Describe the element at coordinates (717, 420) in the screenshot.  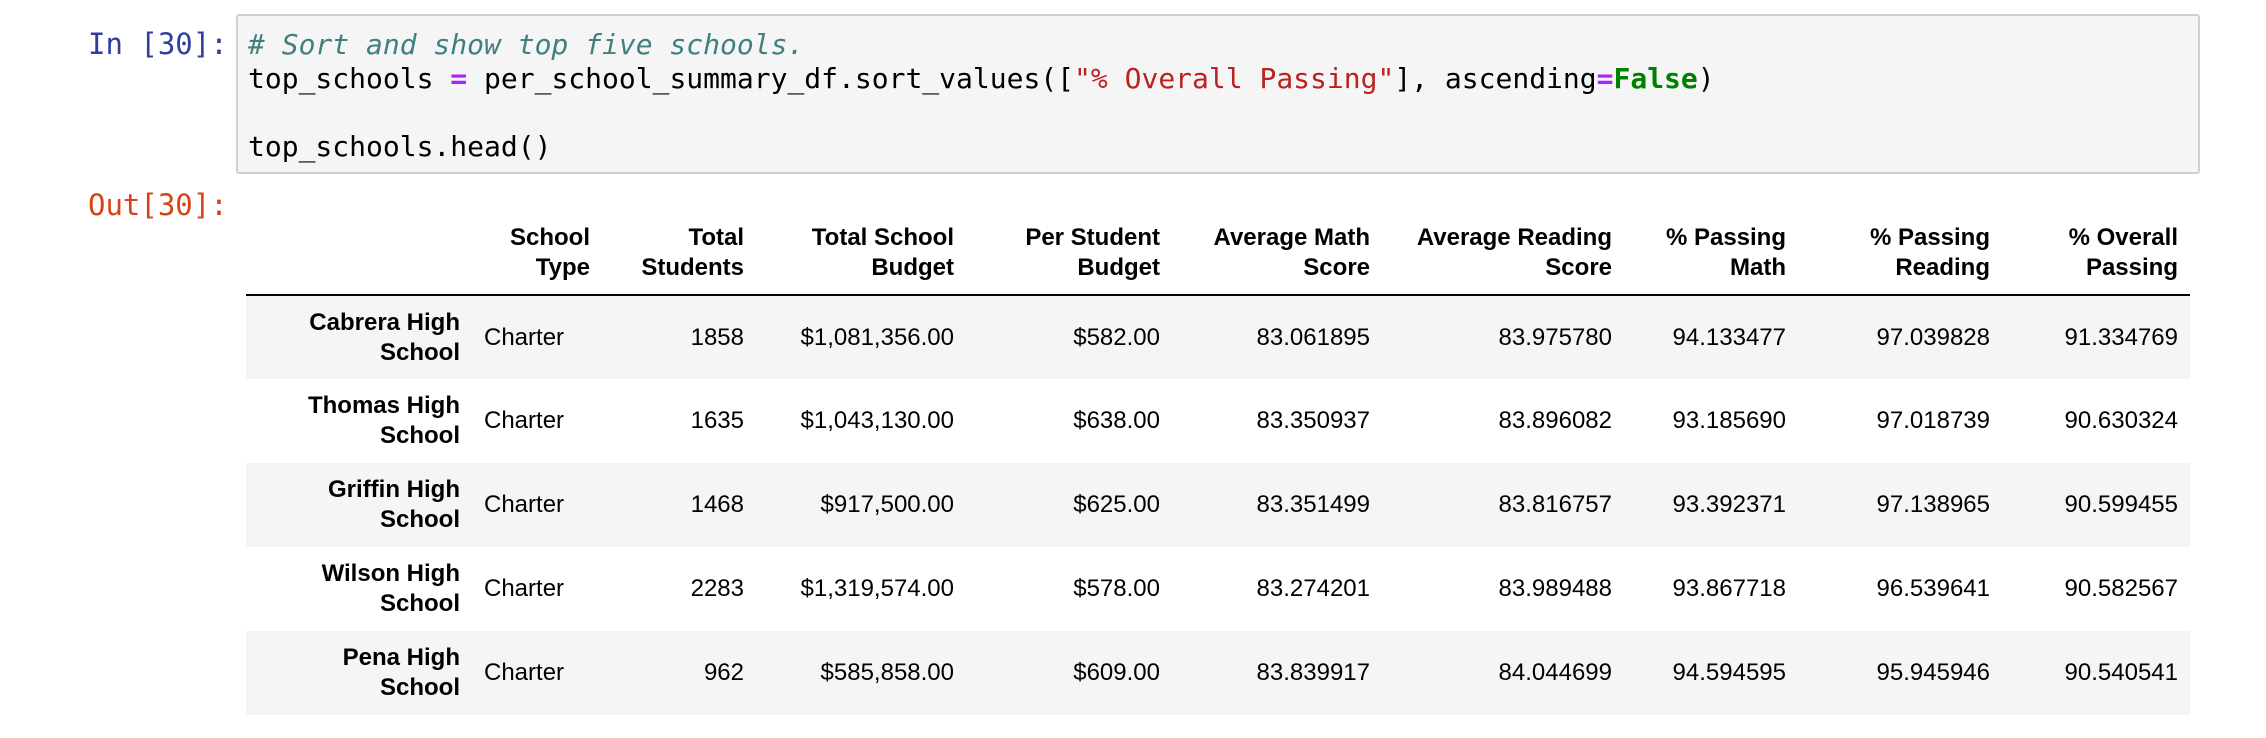
I see `cell-total-students: 1635` at that location.